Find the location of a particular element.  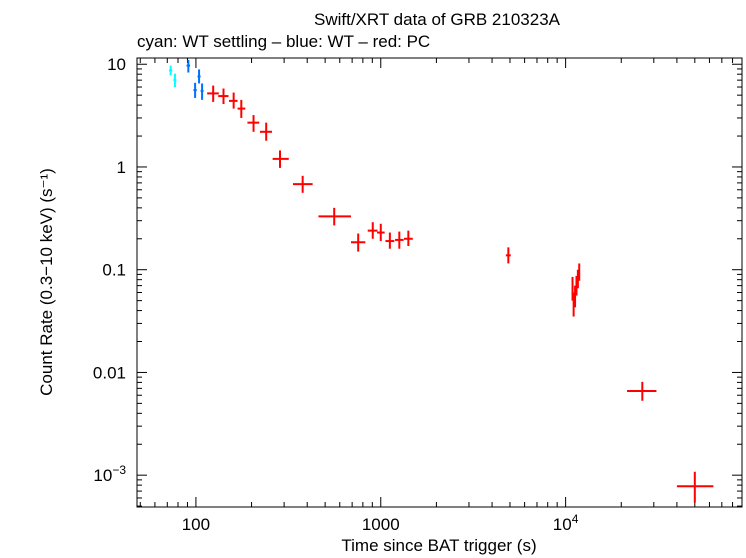

y-tick-label: 0.1 is located at coordinates (114, 270).